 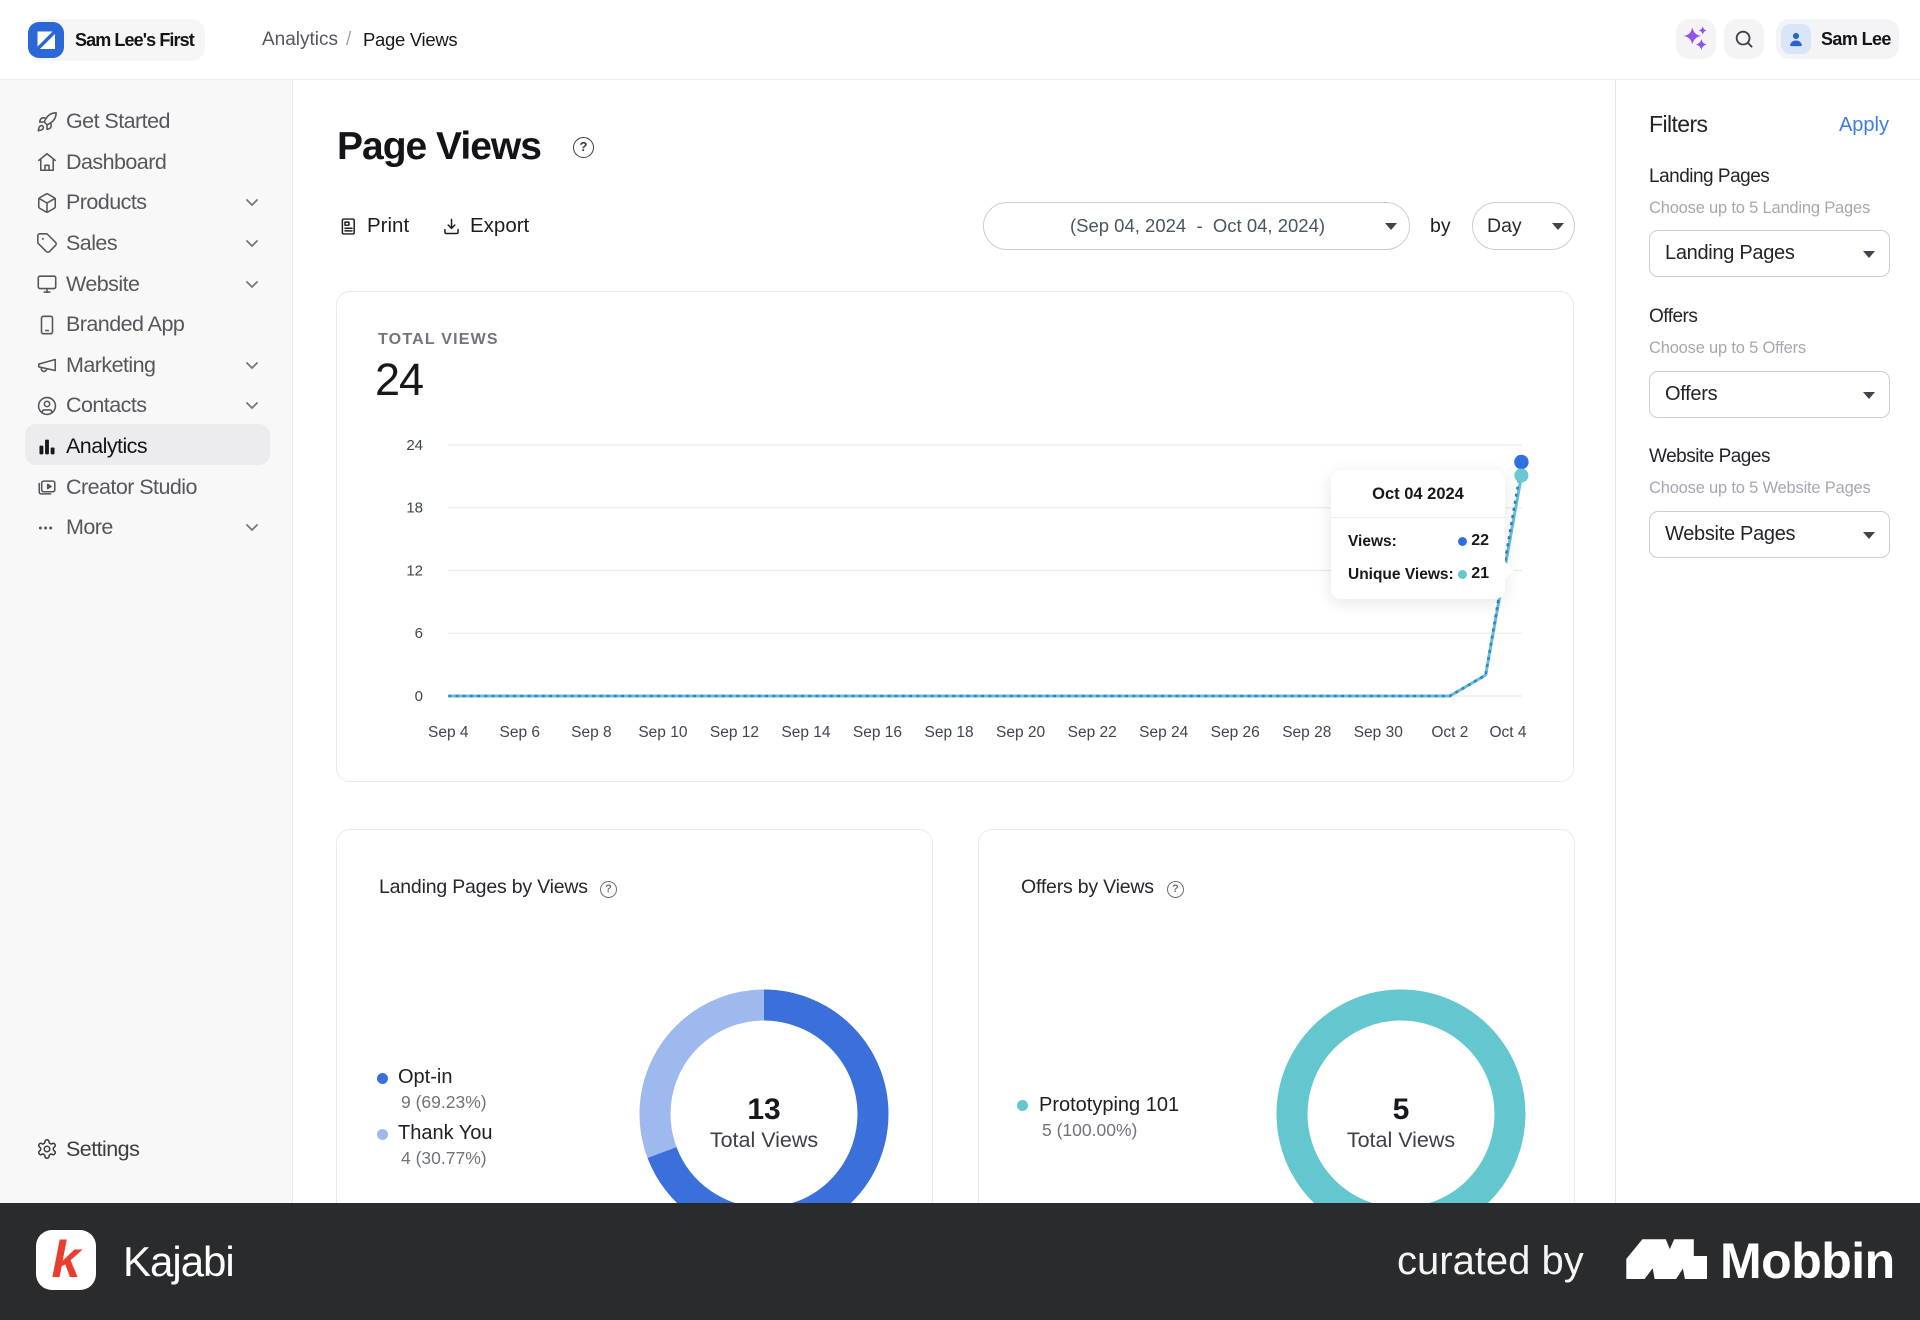 What do you see at coordinates (419, 696) in the screenshot?
I see `svg-text: 0` at bounding box center [419, 696].